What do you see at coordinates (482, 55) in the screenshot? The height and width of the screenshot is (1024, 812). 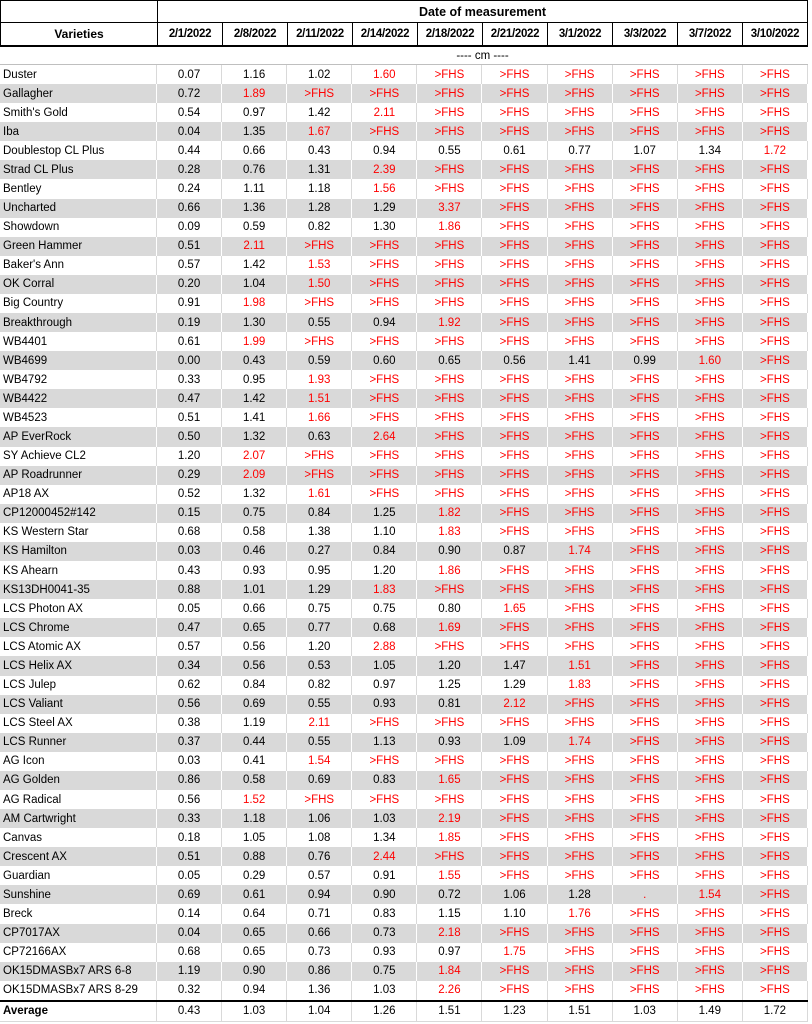 I see `unit-label: ---- cm ----` at bounding box center [482, 55].